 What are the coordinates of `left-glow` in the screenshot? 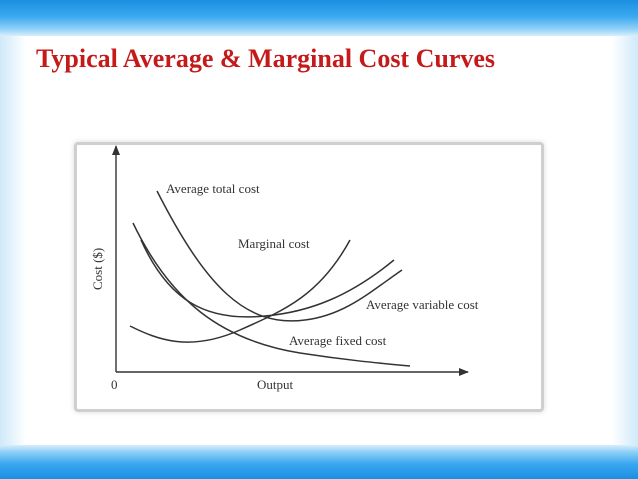 It's located at (13, 240).